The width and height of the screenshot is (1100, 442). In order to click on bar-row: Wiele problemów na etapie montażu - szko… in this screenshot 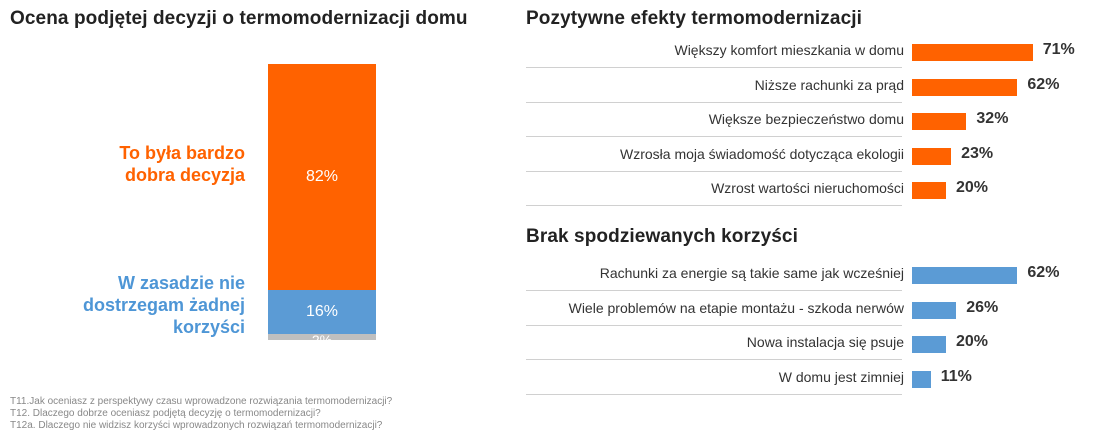, I will do `click(813, 310)`.